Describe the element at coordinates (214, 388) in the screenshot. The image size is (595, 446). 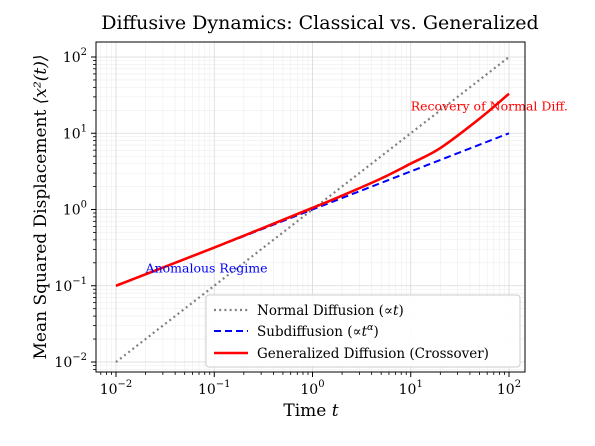
I see `x-tick-label: 10⁻¹` at that location.